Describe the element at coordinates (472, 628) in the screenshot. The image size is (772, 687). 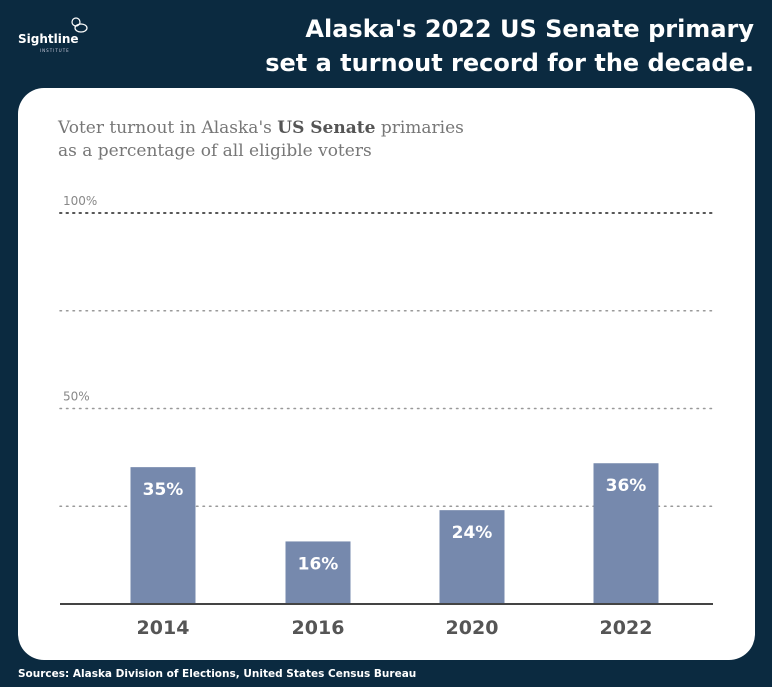
I see `x-tick-label: 2020` at that location.